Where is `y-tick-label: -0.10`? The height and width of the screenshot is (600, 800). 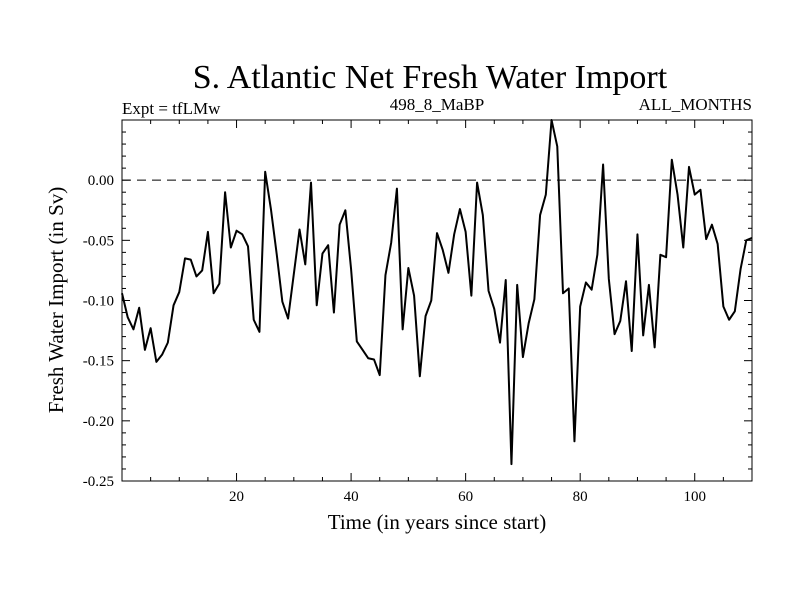 y-tick-label: -0.10 is located at coordinates (98, 302).